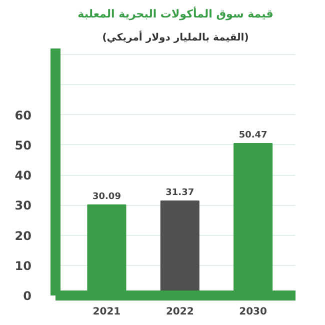  I want to click on data-label: 50.47, so click(253, 135).